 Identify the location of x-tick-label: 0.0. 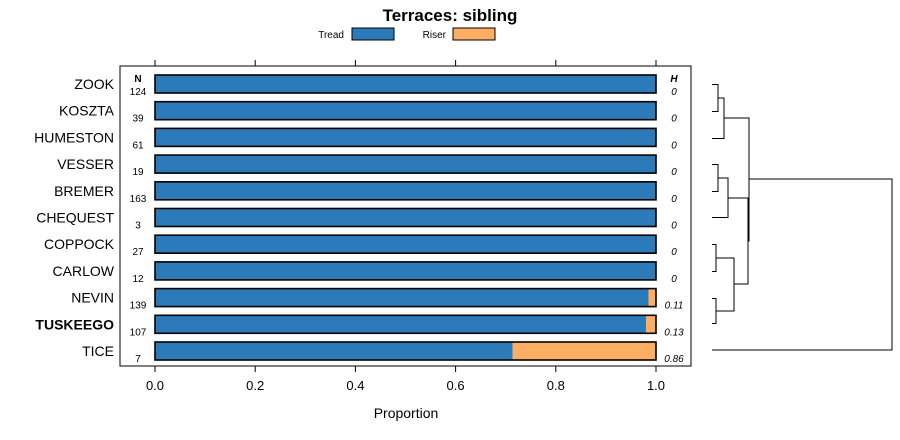
(155, 385).